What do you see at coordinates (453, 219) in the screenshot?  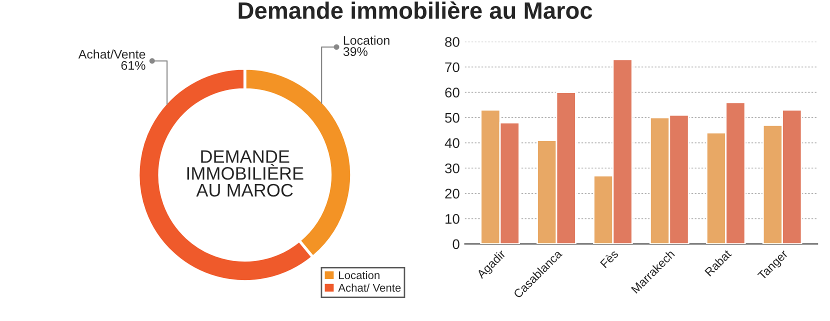 I see `y-tick-label: 10` at bounding box center [453, 219].